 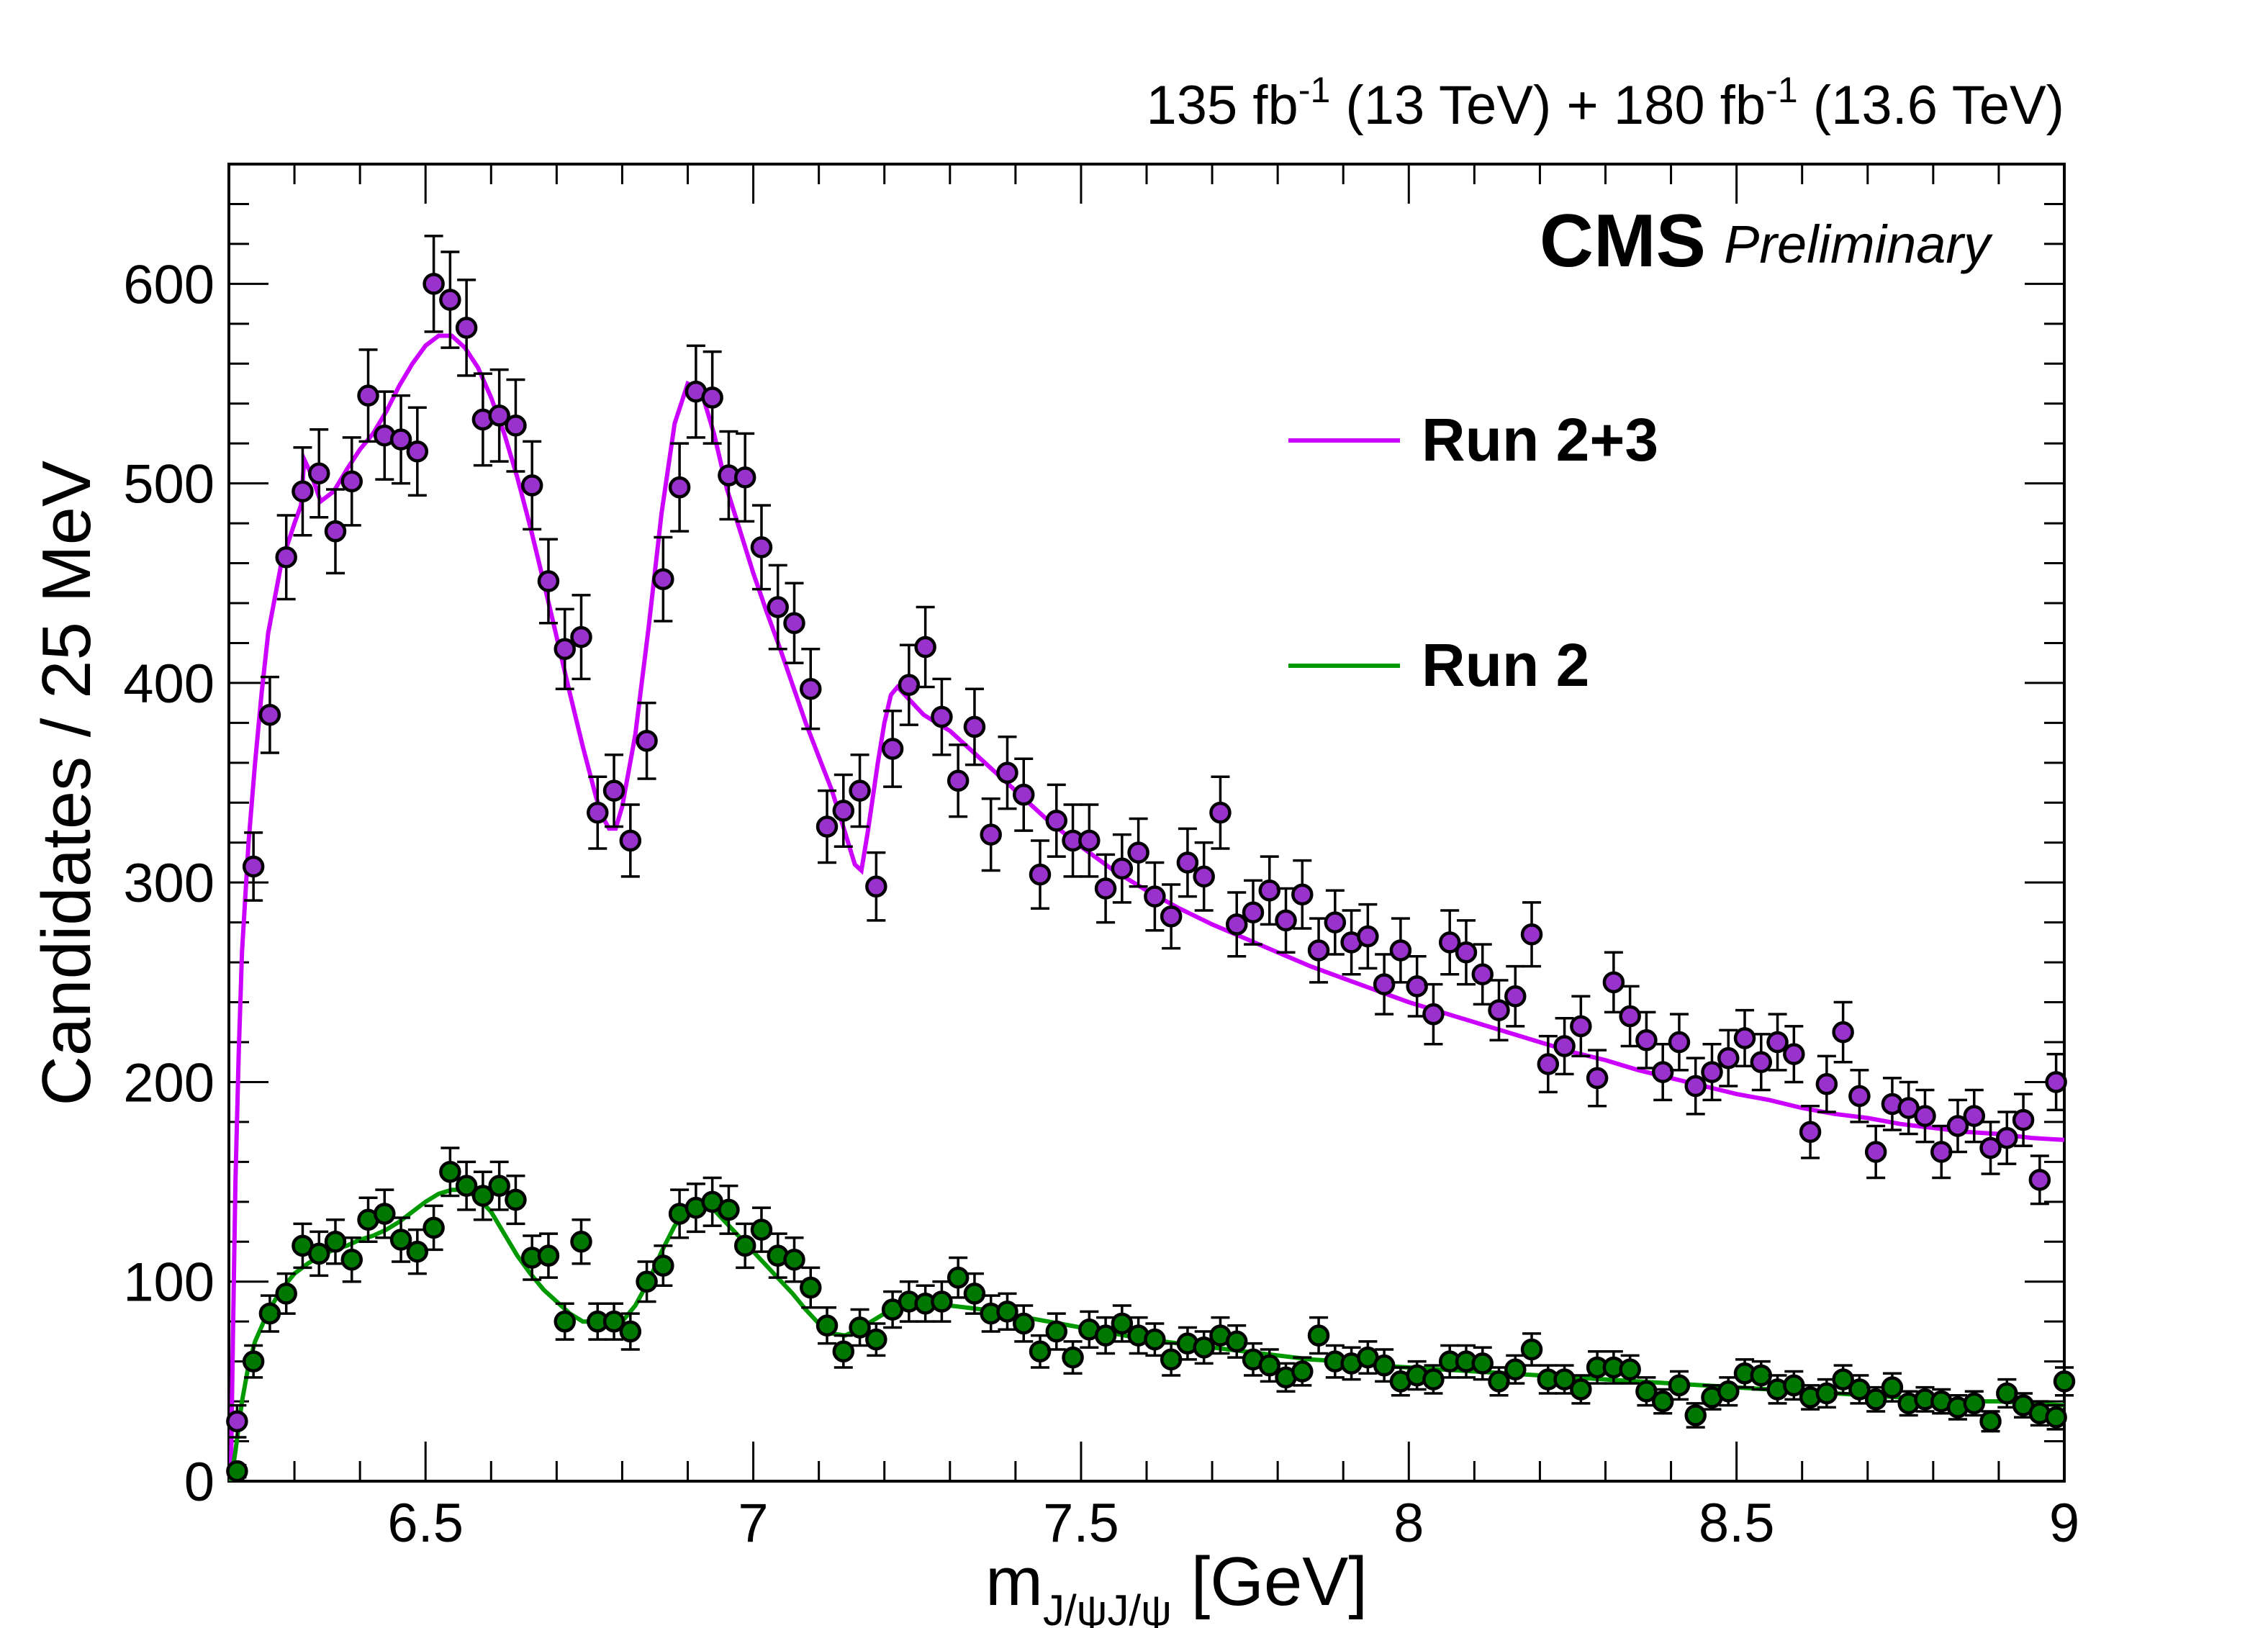 I want to click on y-tick-label: 500, so click(x=168, y=484).